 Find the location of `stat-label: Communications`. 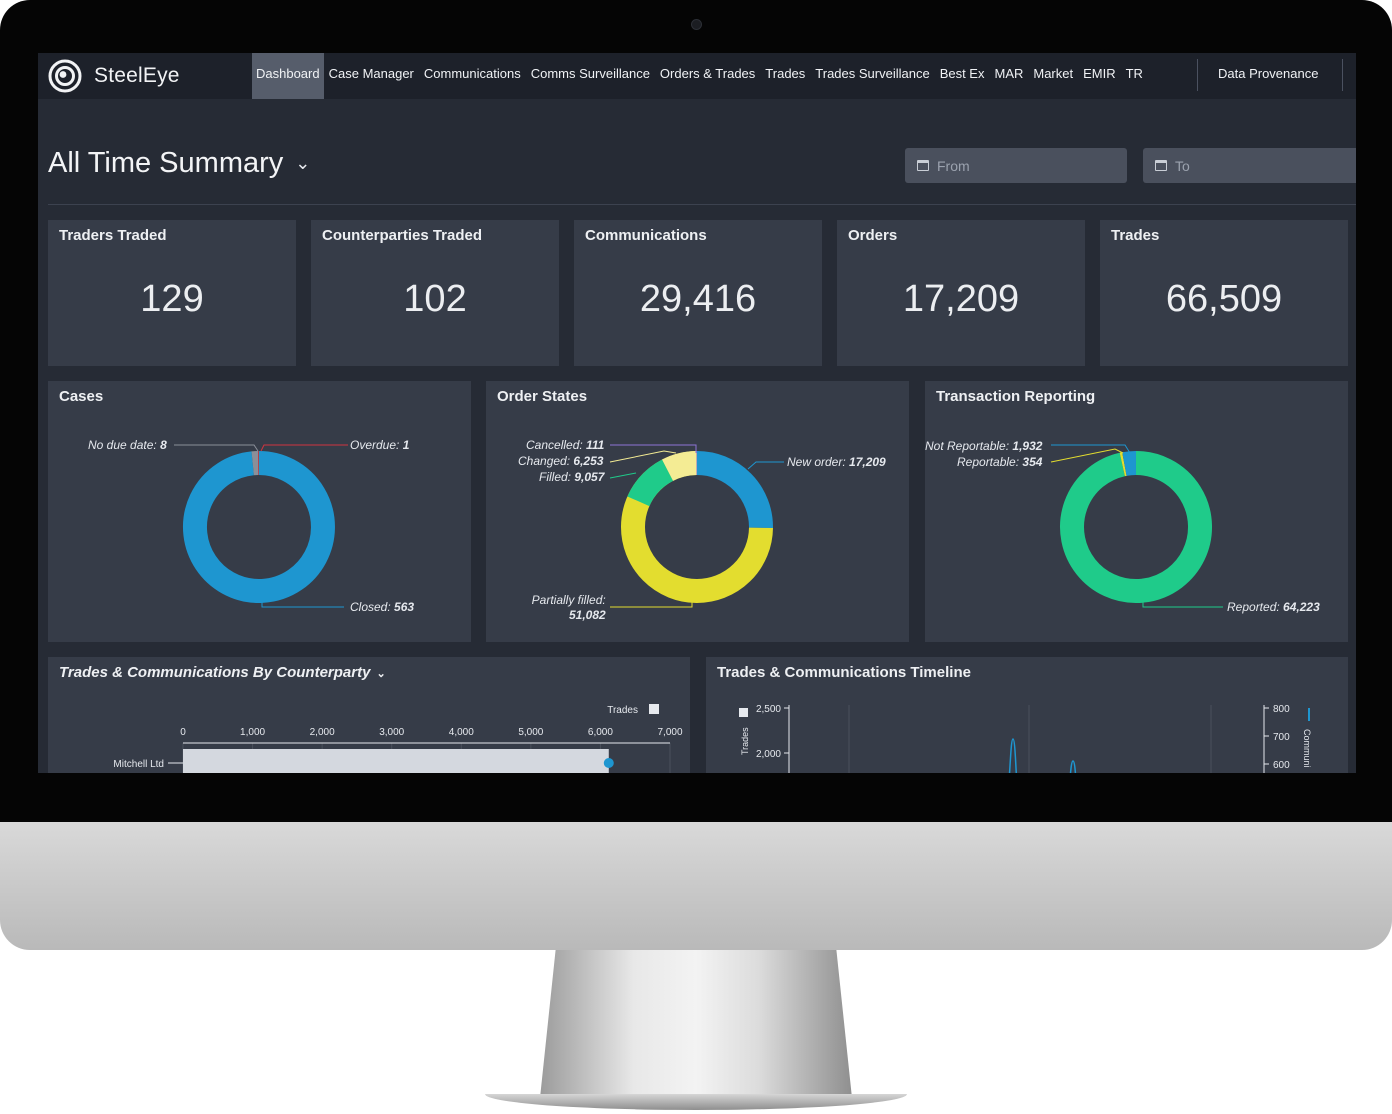

stat-label: Communications is located at coordinates (646, 235).